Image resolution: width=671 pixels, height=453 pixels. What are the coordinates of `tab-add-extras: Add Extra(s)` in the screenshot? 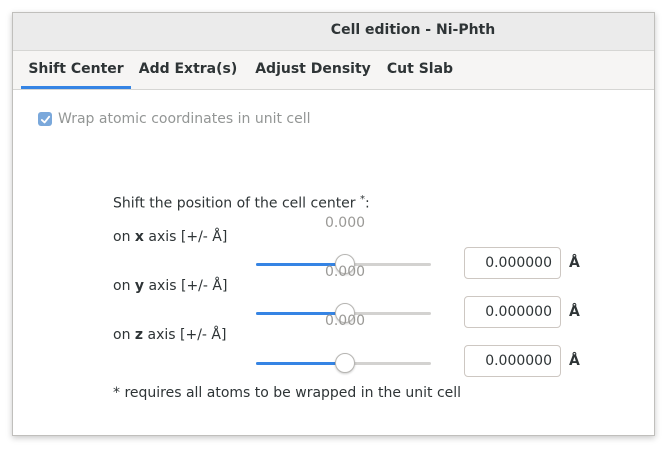 It's located at (188, 69).